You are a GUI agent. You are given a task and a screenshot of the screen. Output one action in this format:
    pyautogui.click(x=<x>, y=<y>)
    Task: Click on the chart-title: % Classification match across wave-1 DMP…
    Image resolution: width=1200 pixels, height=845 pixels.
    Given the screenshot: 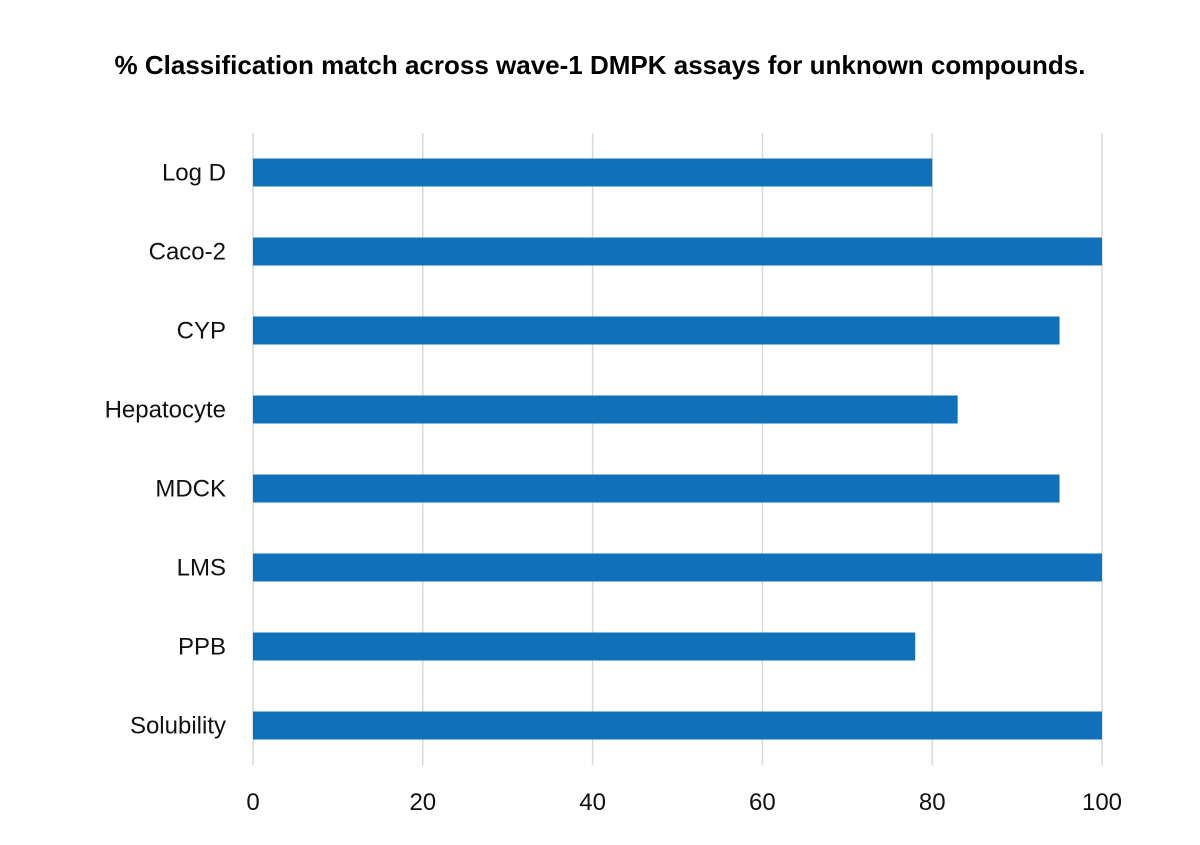 What is the action you would take?
    pyautogui.click(x=600, y=65)
    